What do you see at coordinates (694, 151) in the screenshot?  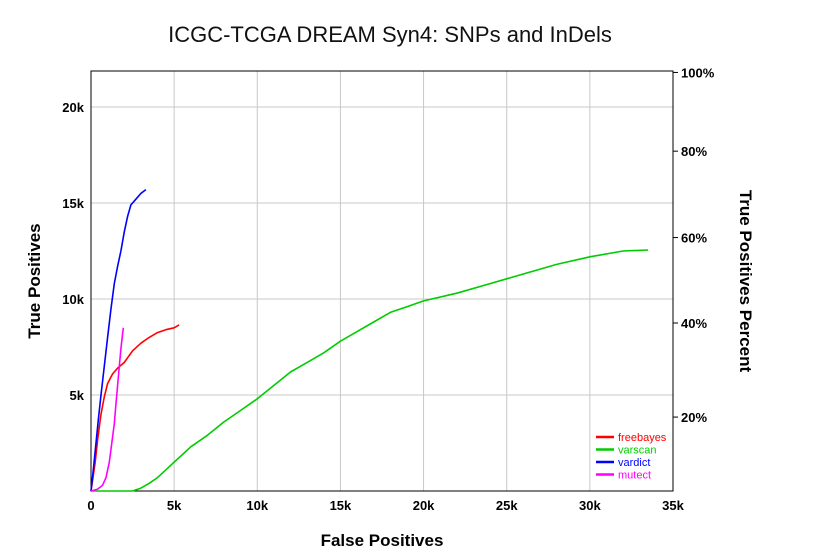 I see `y2-tick-label: 80%` at bounding box center [694, 151].